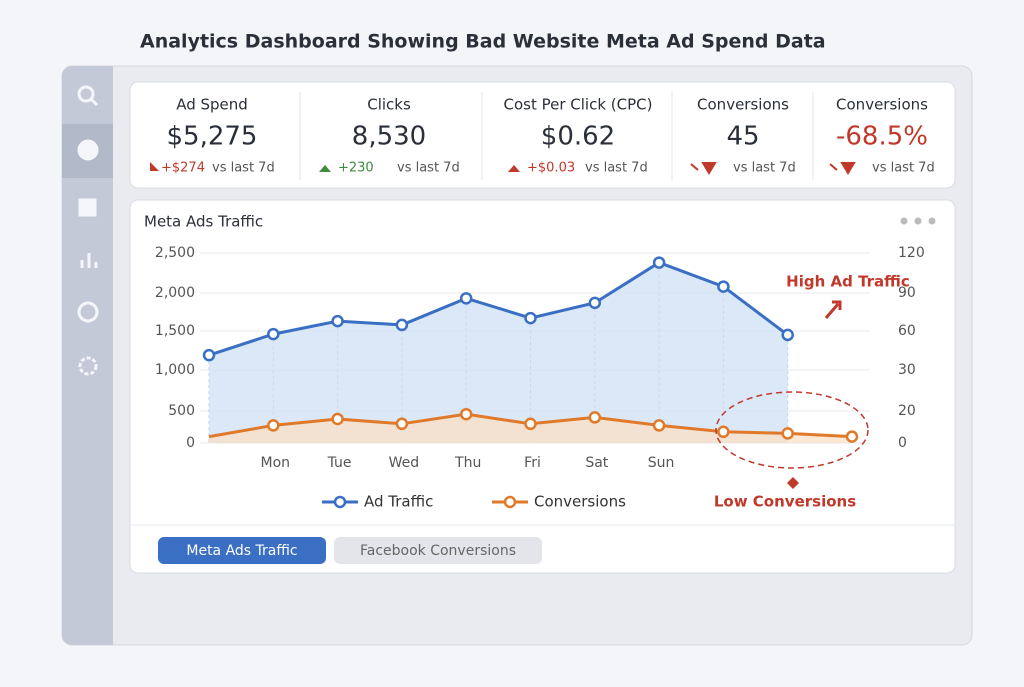 The width and height of the screenshot is (1024, 687). Describe the element at coordinates (212, 137) in the screenshot. I see `kpi-value: $5,275` at that location.